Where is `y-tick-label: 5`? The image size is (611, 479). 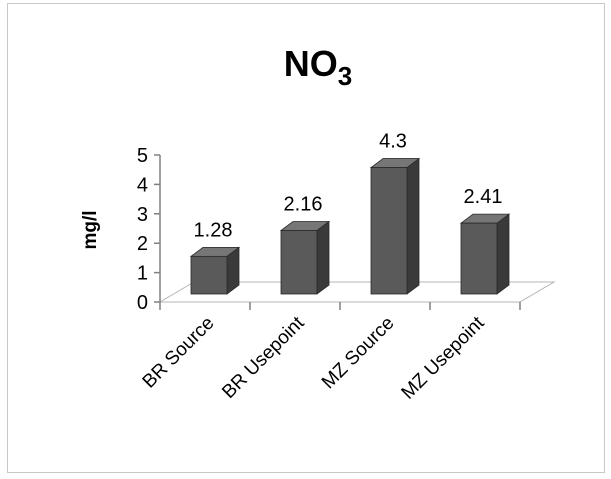 y-tick-label: 5 is located at coordinates (142, 156).